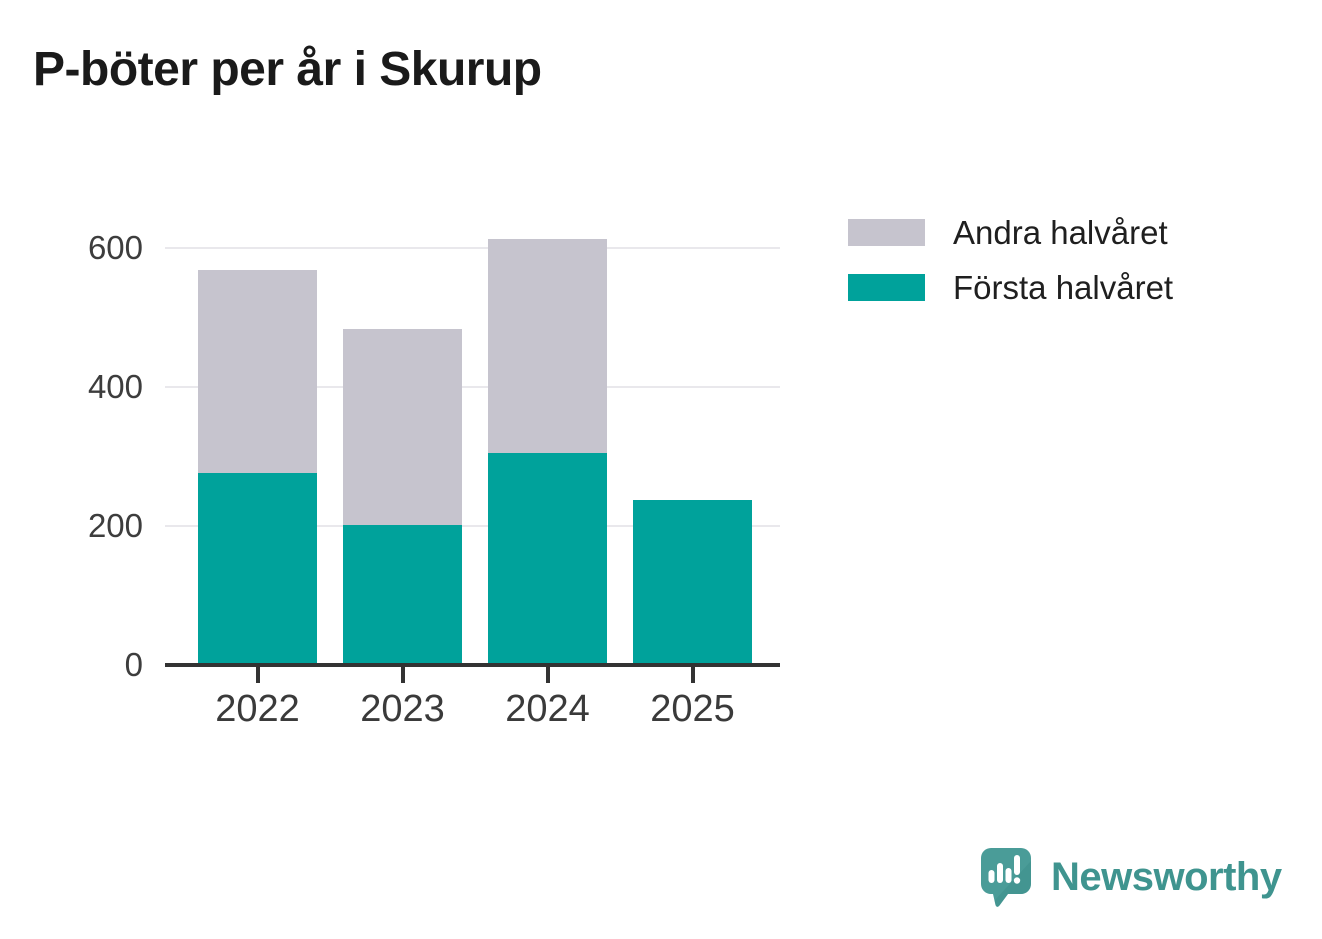 The width and height of the screenshot is (1322, 939). Describe the element at coordinates (133, 664) in the screenshot. I see `y-tick-label-0: 0` at that location.